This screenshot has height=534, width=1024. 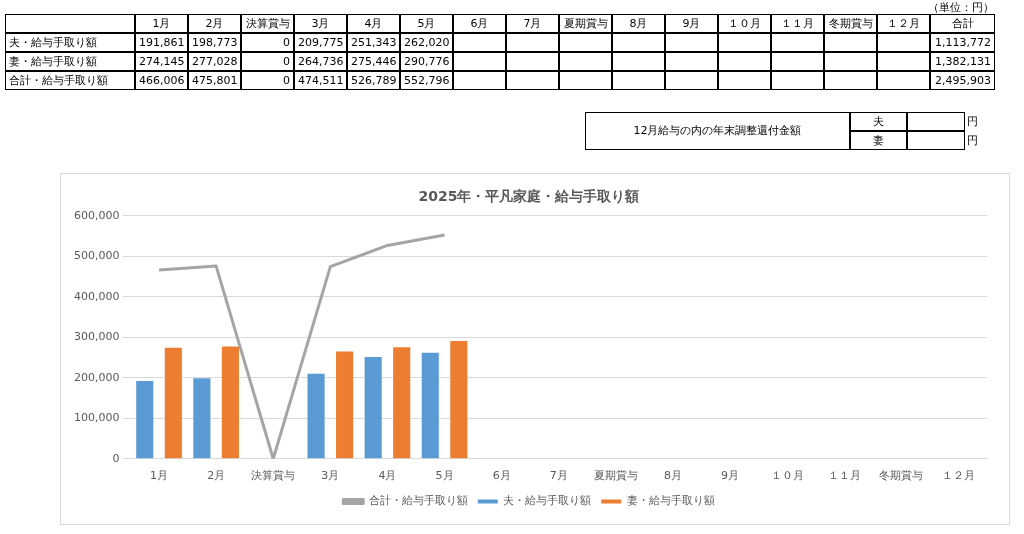 What do you see at coordinates (374, 61) in the screenshot?
I see `text: 275,446` at bounding box center [374, 61].